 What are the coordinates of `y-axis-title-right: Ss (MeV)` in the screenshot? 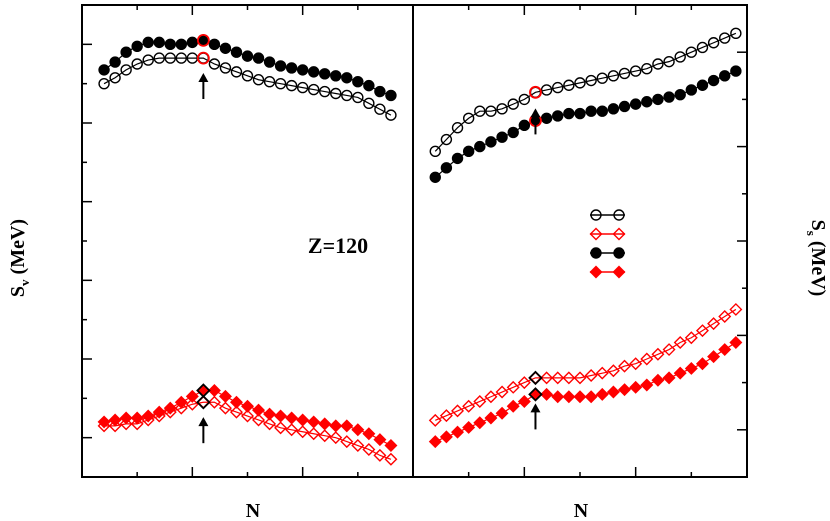 It's located at (816, 258).